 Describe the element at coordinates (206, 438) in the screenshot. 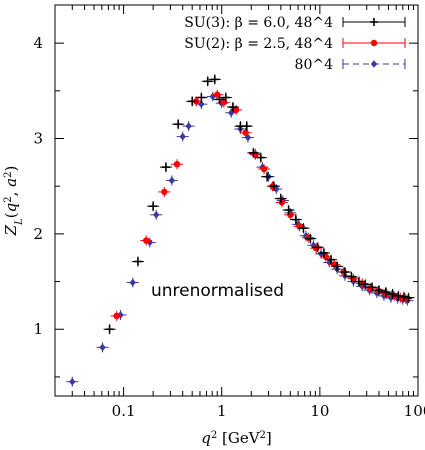

I see `x-axis-label-part: q` at that location.